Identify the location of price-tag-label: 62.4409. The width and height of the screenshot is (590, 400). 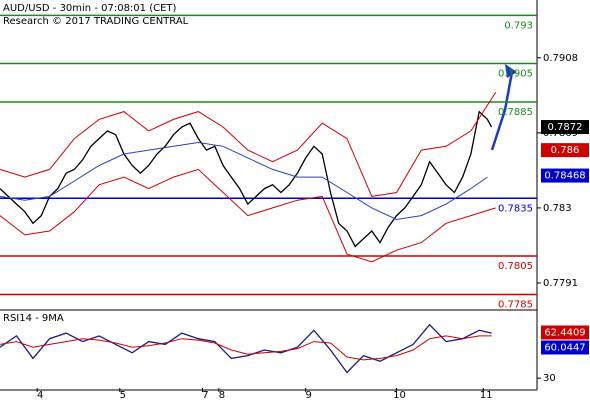
(564, 332).